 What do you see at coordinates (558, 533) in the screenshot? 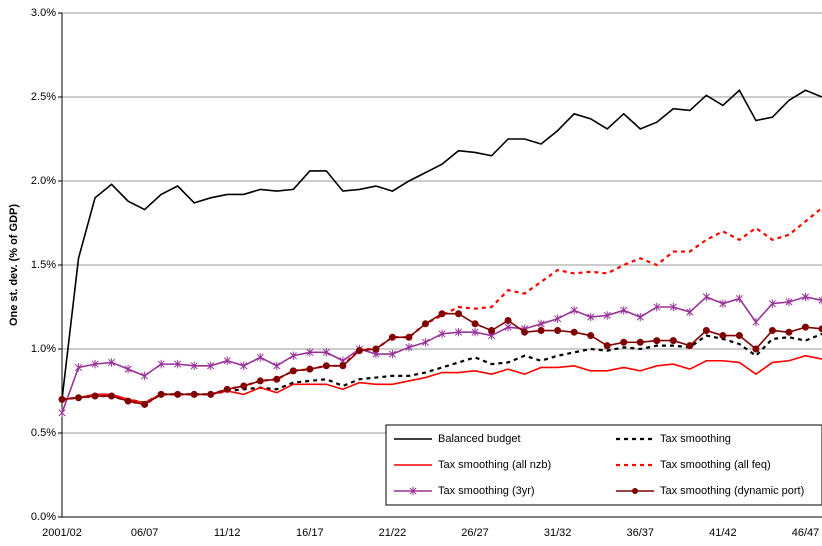
I see `x-tick-label: 31/32` at bounding box center [558, 533].